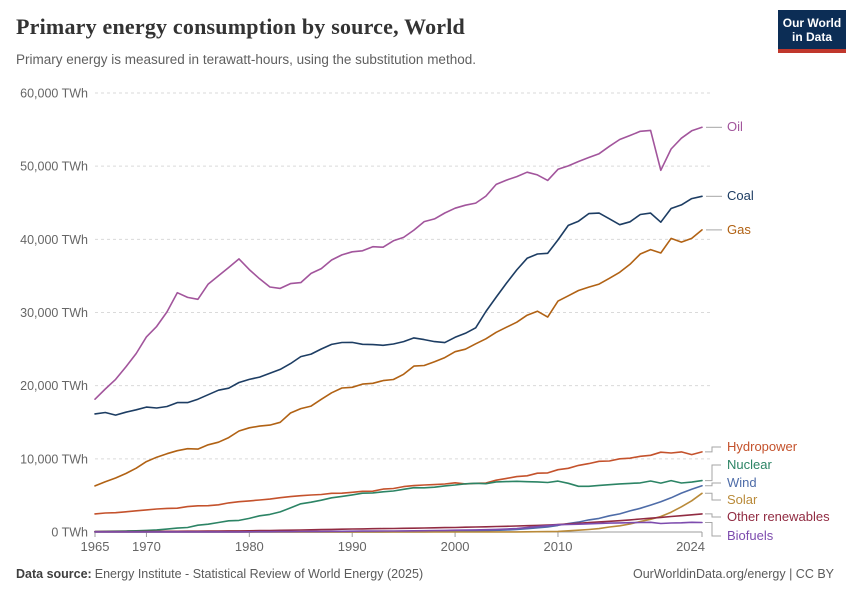 The image size is (850, 600). What do you see at coordinates (742, 499) in the screenshot?
I see `legend-label-solar: Solar` at bounding box center [742, 499].